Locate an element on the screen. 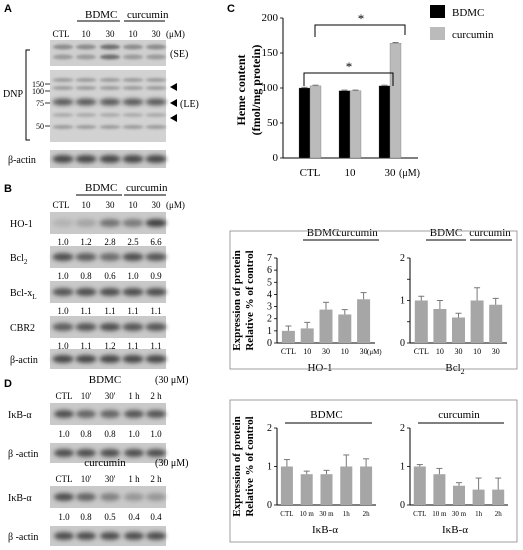  heme-ytick-label-1: 50 is located at coordinates (273, 123).